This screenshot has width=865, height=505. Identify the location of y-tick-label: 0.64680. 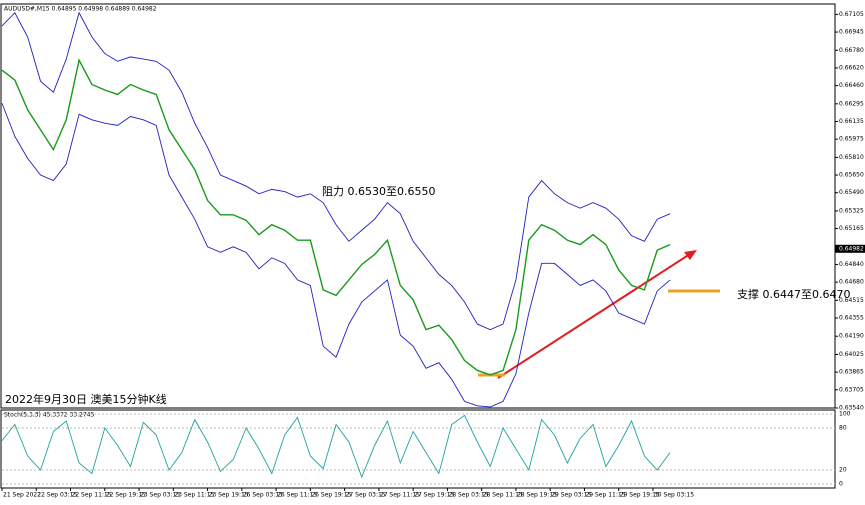
(851, 282).